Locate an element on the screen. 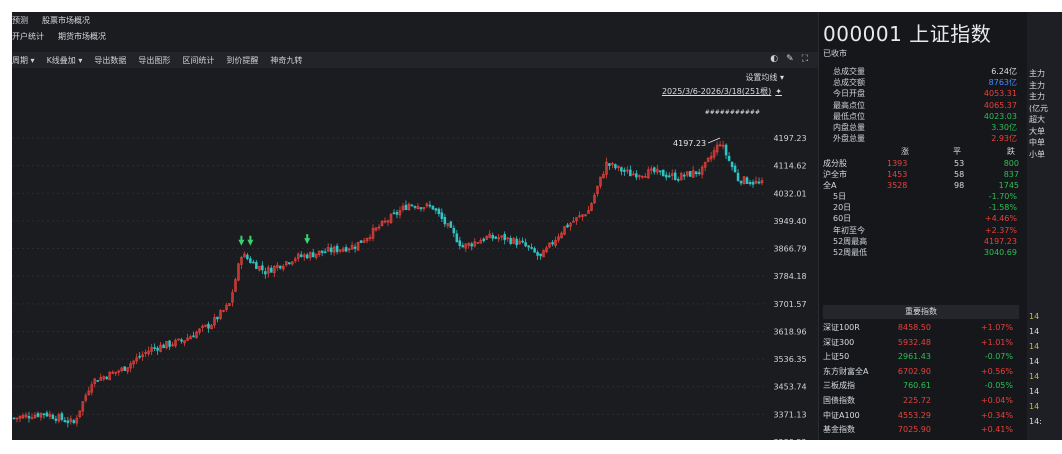 The height and width of the screenshot is (454, 1062). index-row: 上证50 2961.43 -0.07% is located at coordinates (921, 356).